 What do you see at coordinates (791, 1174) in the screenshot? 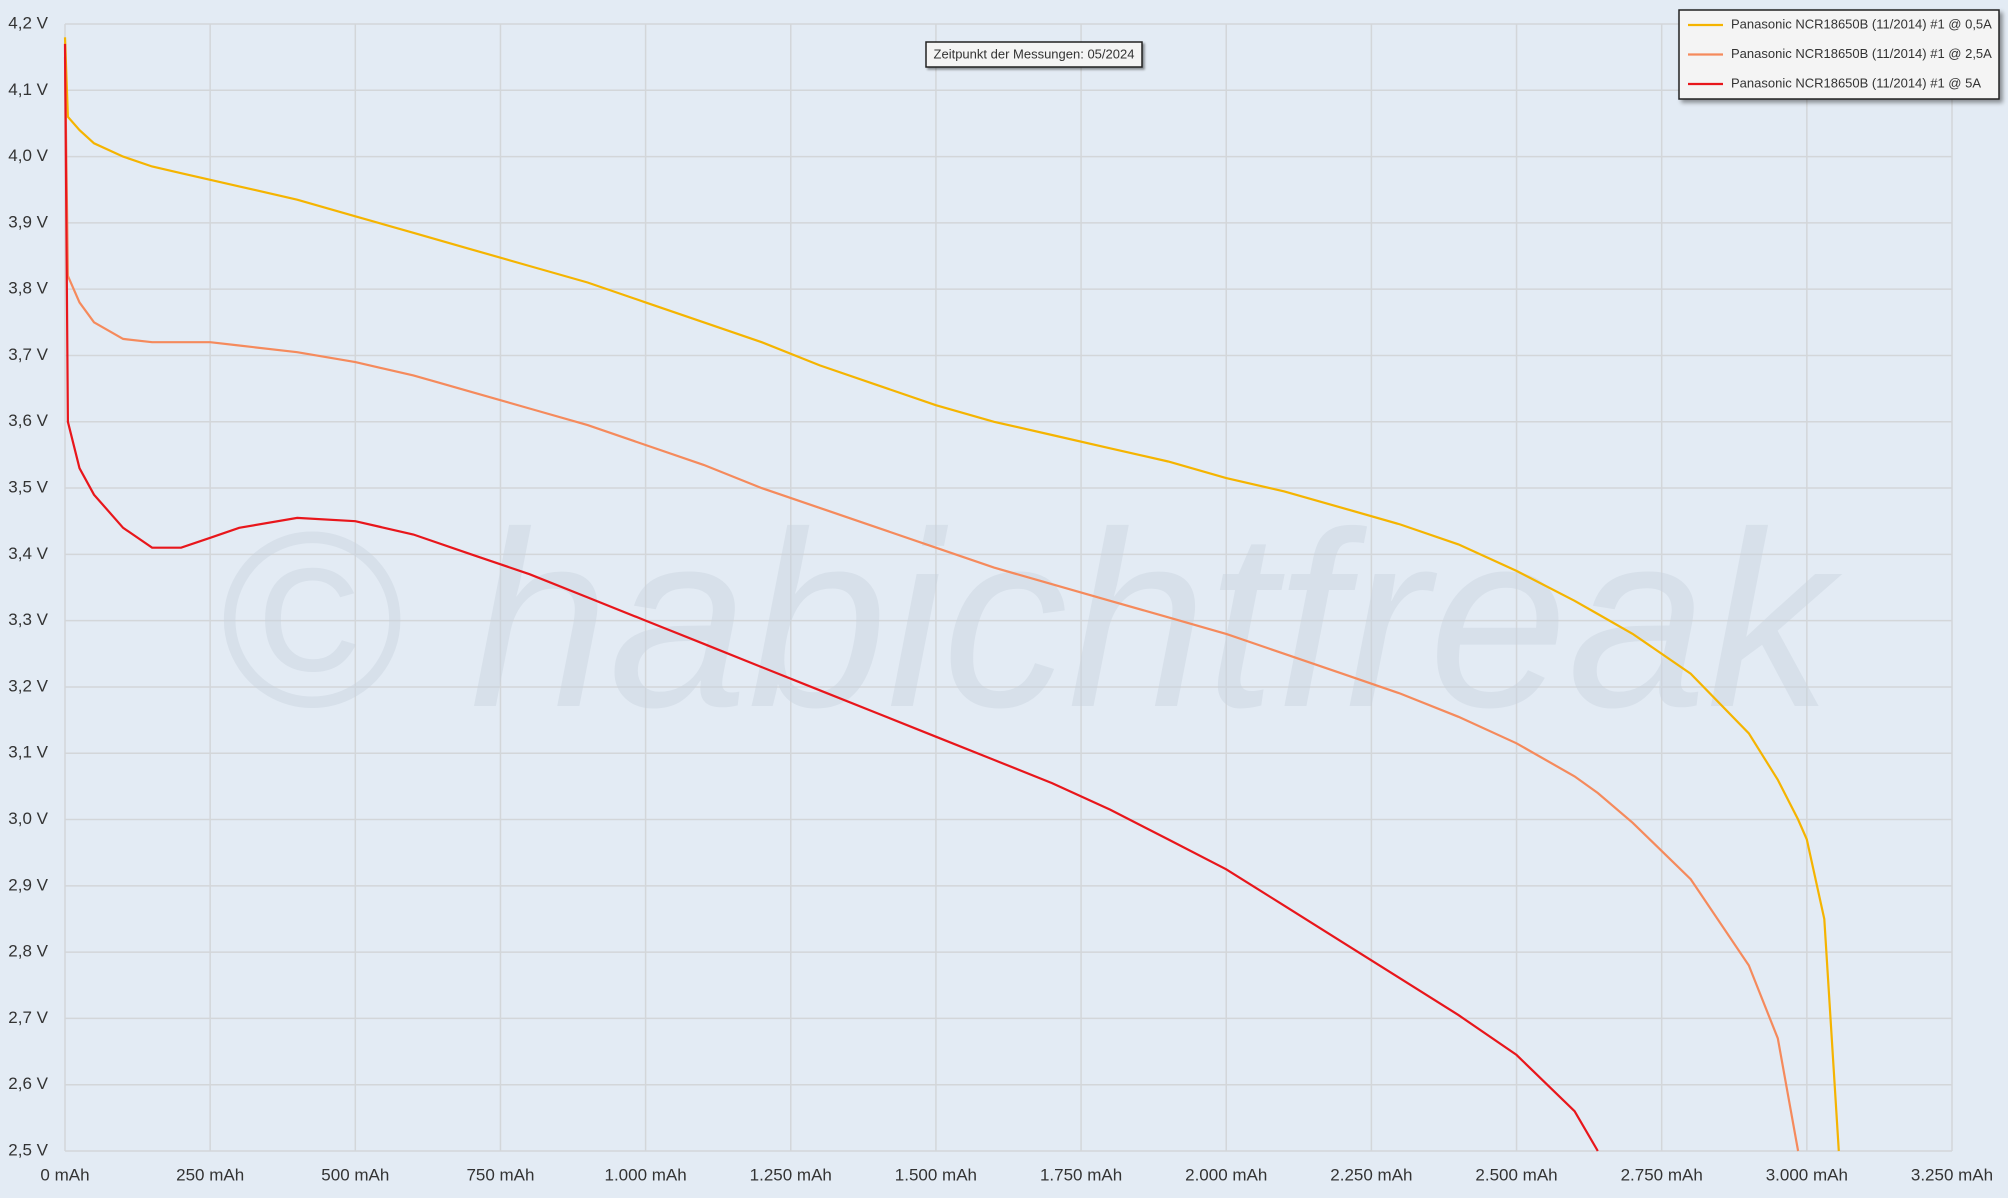
I see `x-tick-label: 1.250 mAh` at bounding box center [791, 1174].